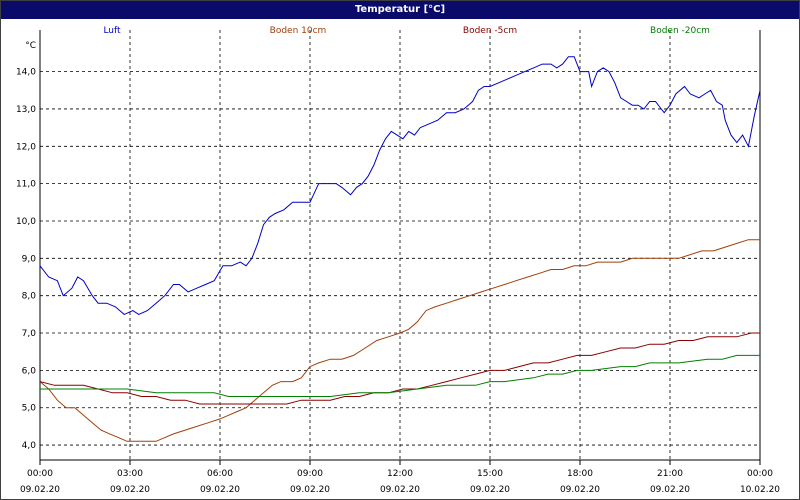 Image resolution: width=800 pixels, height=500 pixels. What do you see at coordinates (400, 10) in the screenshot?
I see `window-title: Temperatur [°C]` at bounding box center [400, 10].